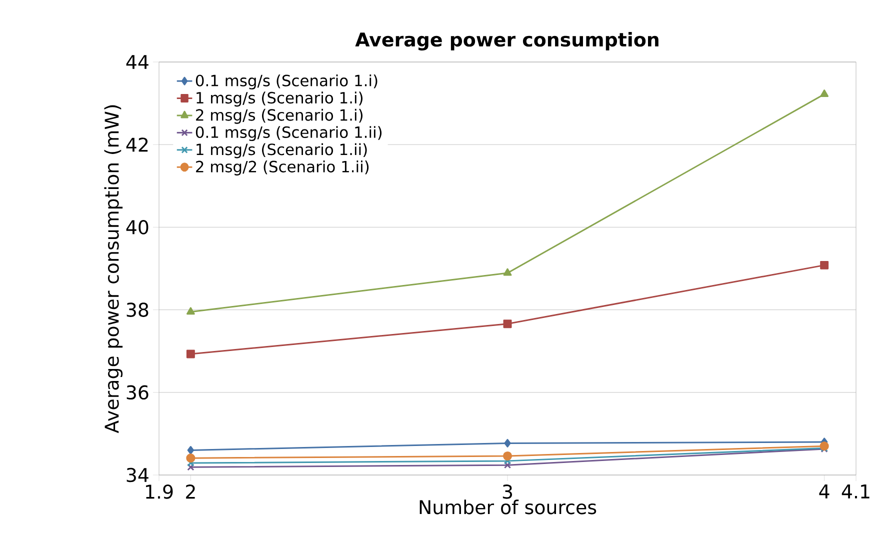 The image size is (872, 552). What do you see at coordinates (113, 269) in the screenshot?
I see `y-axis-title: Average power consumption (mW)` at bounding box center [113, 269].